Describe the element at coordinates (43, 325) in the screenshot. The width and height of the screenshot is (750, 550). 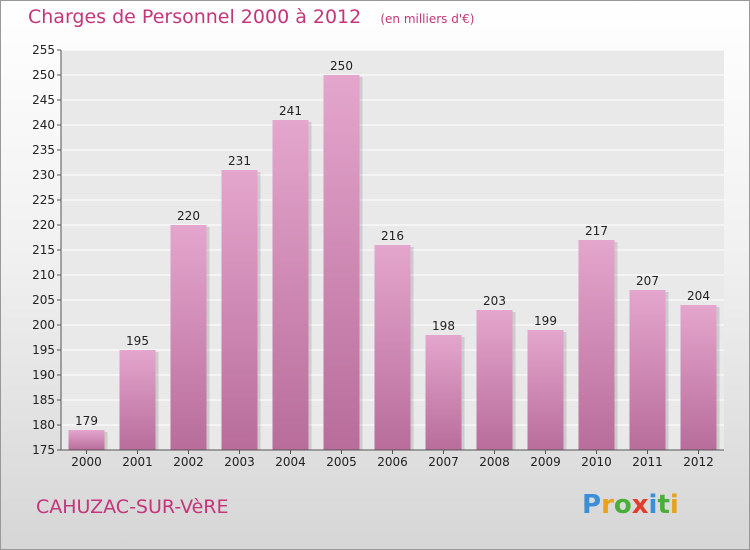
I see `y-tick-label: 200` at that location.